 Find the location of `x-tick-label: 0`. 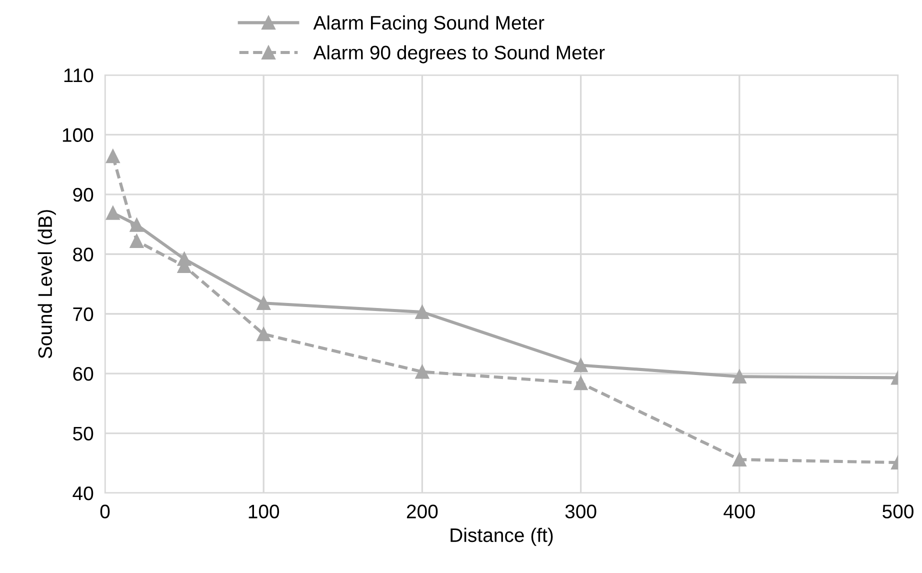

x-tick-label: 0 is located at coordinates (105, 511).